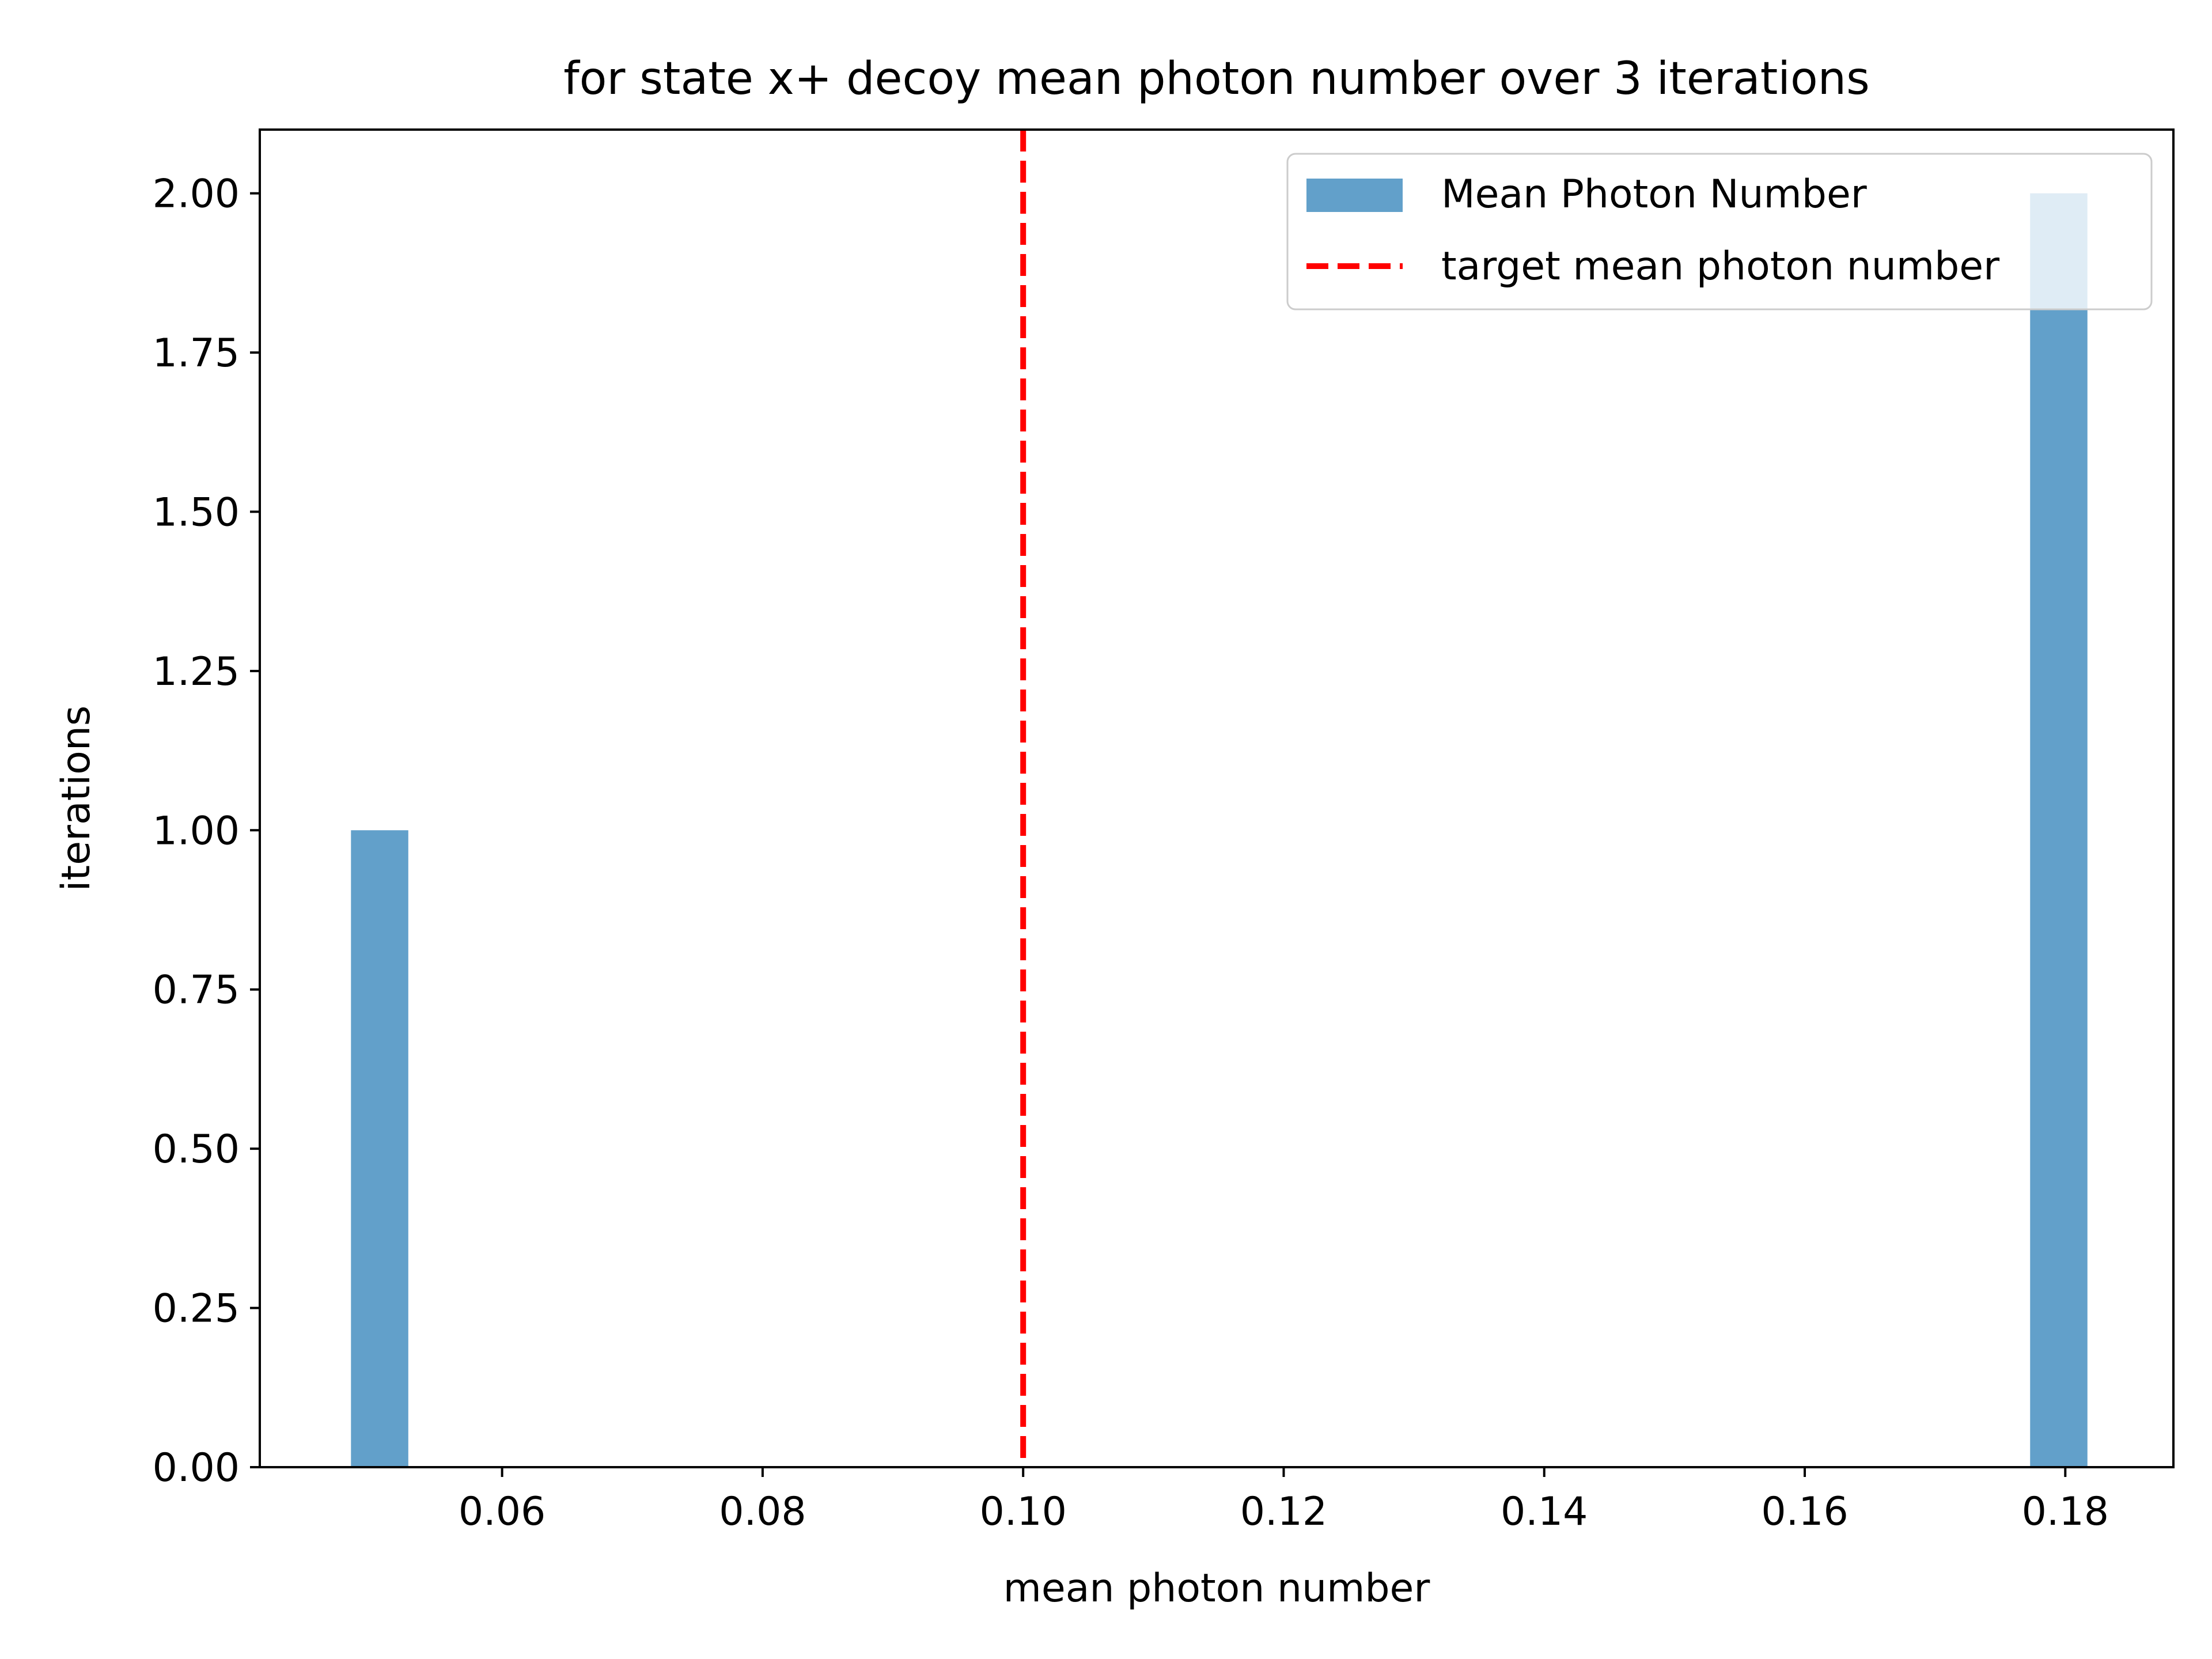  Describe the element at coordinates (762, 1512) in the screenshot. I see `x-tick-label: 0.08` at that location.